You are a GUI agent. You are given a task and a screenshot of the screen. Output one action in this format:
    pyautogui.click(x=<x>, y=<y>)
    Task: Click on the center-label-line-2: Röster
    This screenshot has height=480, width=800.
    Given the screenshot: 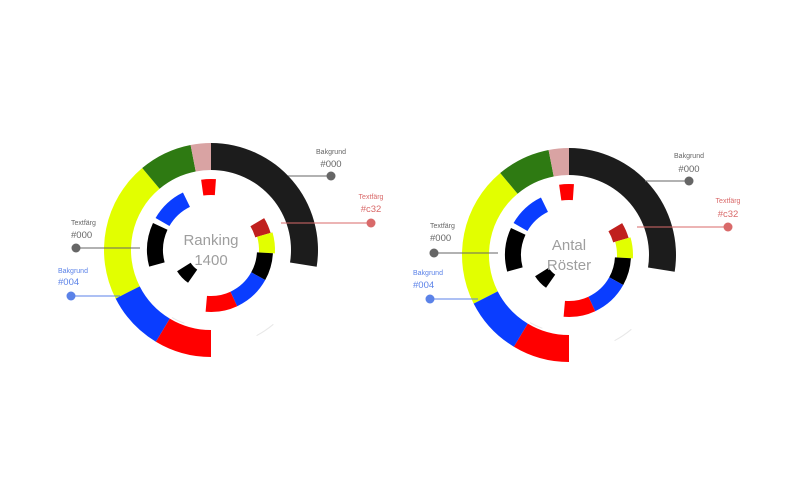 What is the action you would take?
    pyautogui.click(x=569, y=265)
    